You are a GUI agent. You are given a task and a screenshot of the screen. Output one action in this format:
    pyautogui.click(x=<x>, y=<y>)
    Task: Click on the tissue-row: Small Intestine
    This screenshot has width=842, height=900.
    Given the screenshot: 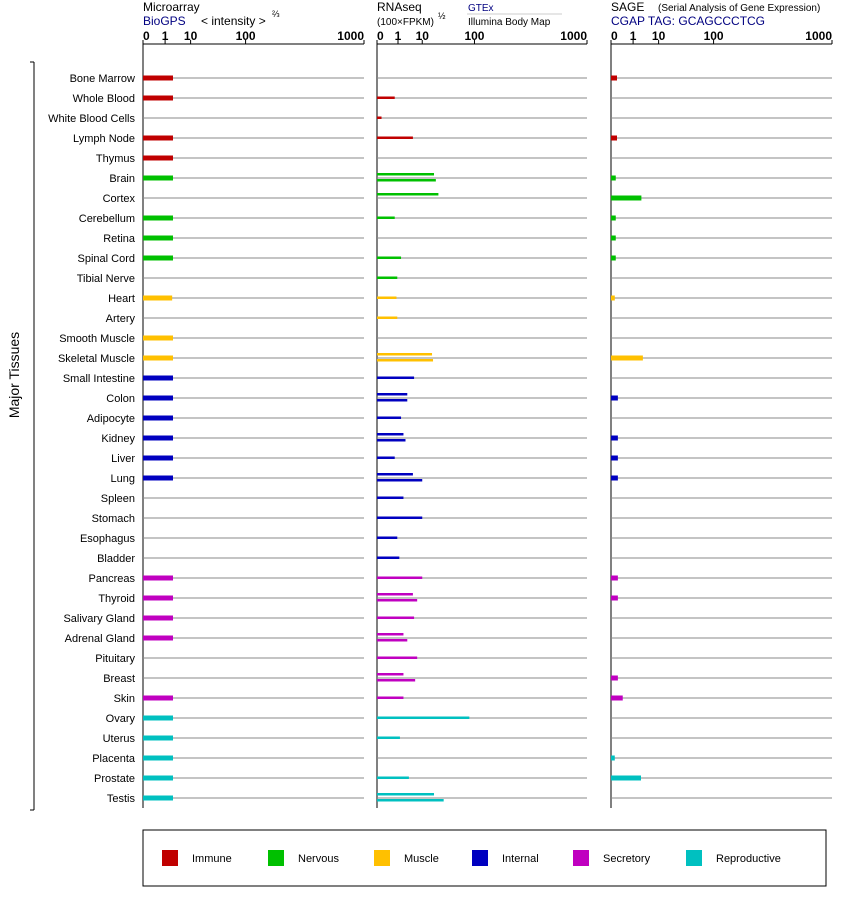 What is the action you would take?
    pyautogui.click(x=447, y=379)
    